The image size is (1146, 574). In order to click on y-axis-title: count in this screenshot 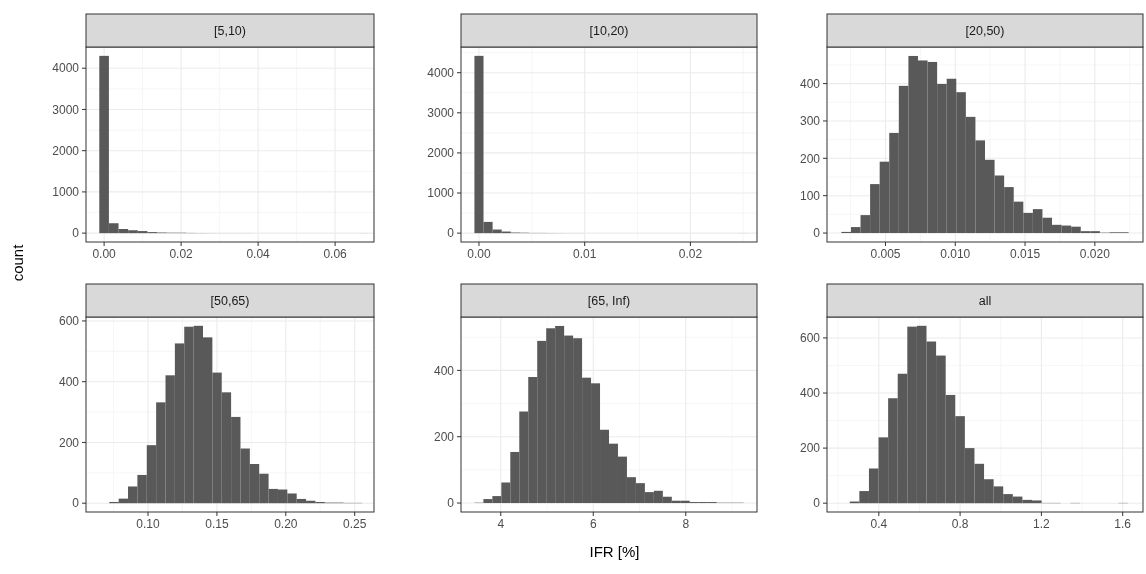, I will do `click(17, 262)`.